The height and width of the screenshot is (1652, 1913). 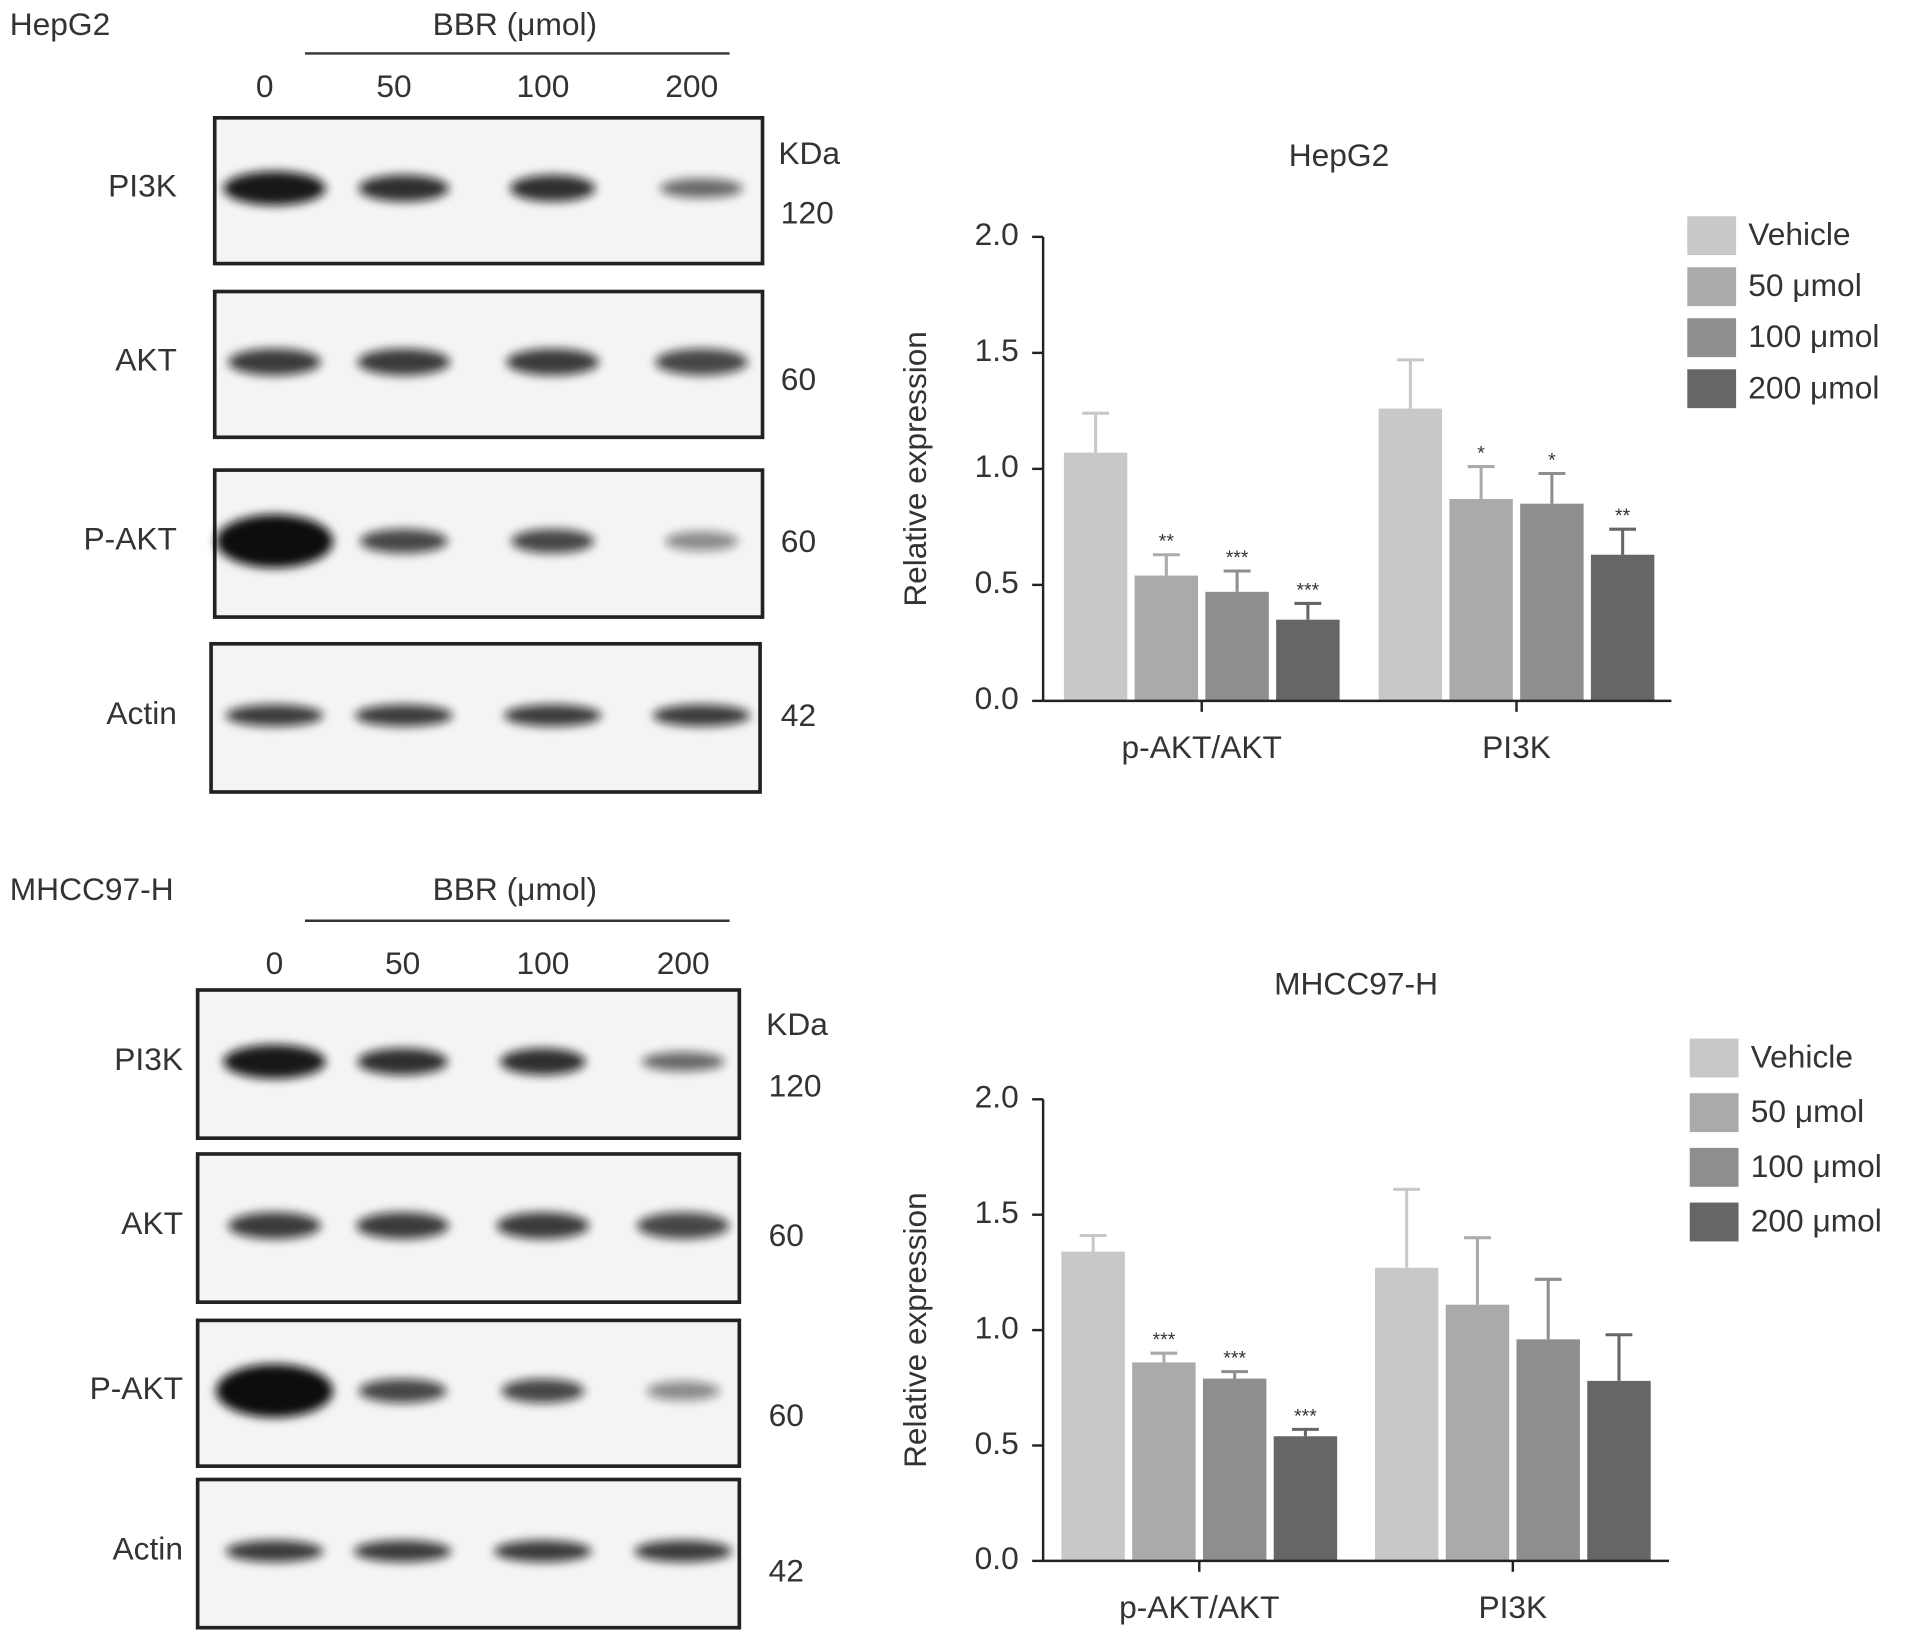 I want to click on y-tick-label: 1.5, so click(x=997, y=1212).